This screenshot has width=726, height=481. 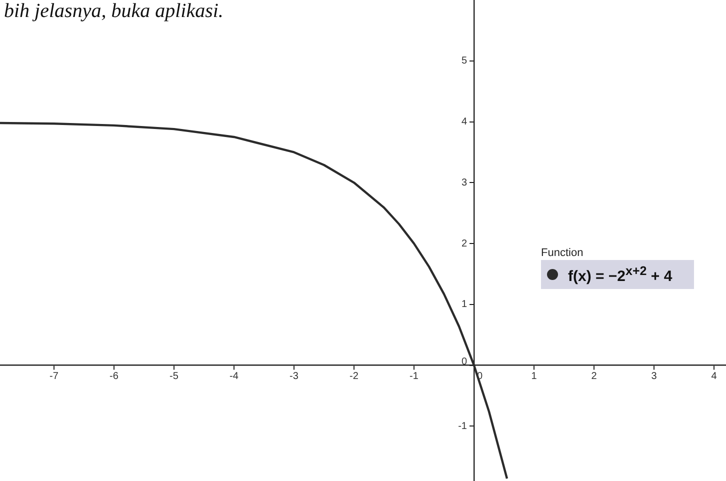 I want to click on x-tick-label: 4, so click(x=714, y=376).